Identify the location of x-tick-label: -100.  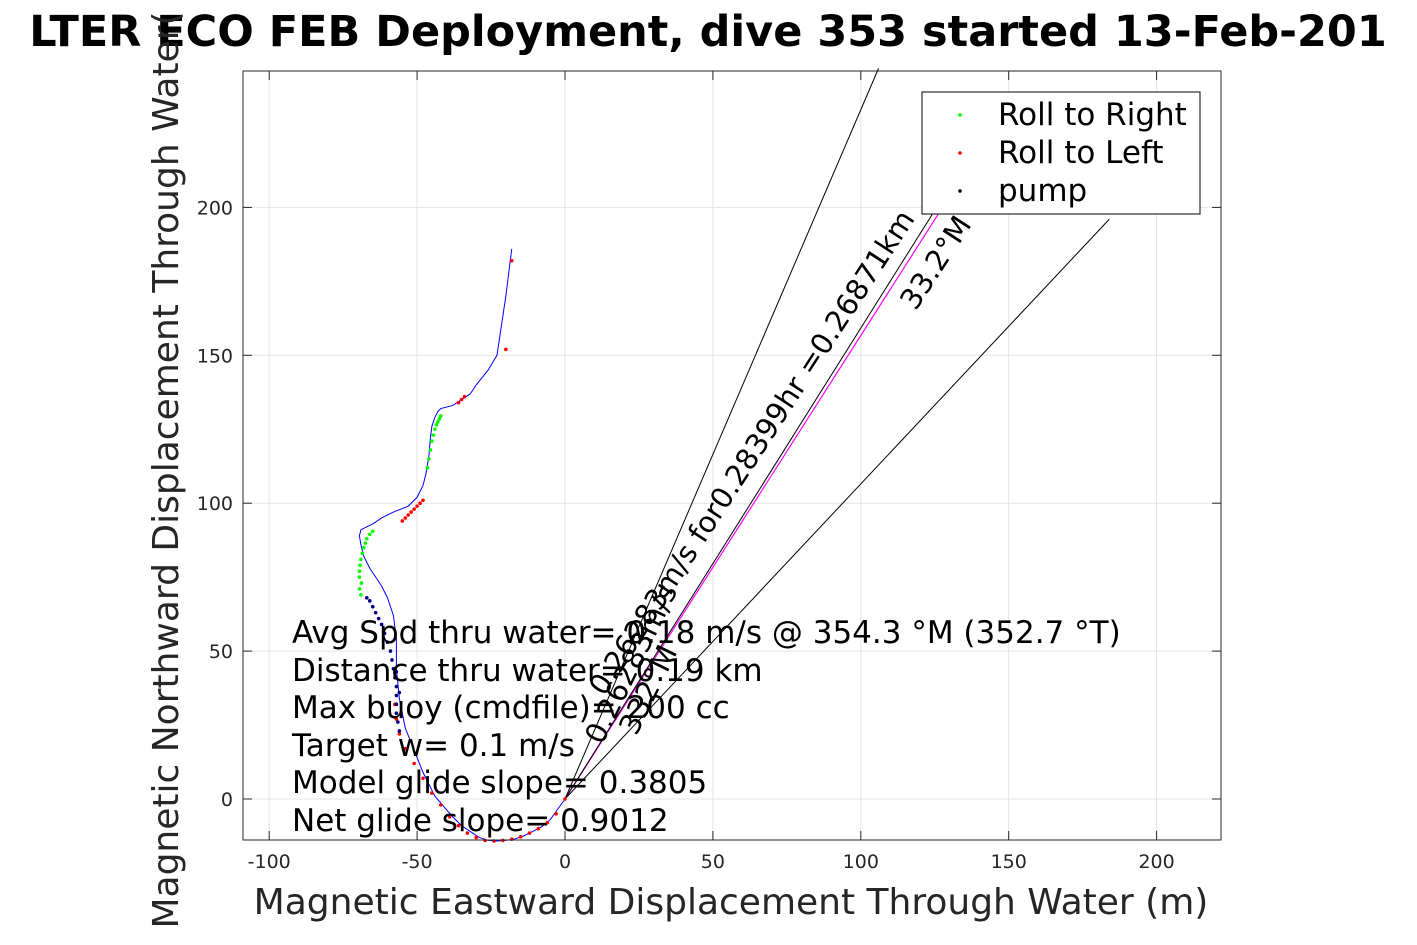
(269, 862).